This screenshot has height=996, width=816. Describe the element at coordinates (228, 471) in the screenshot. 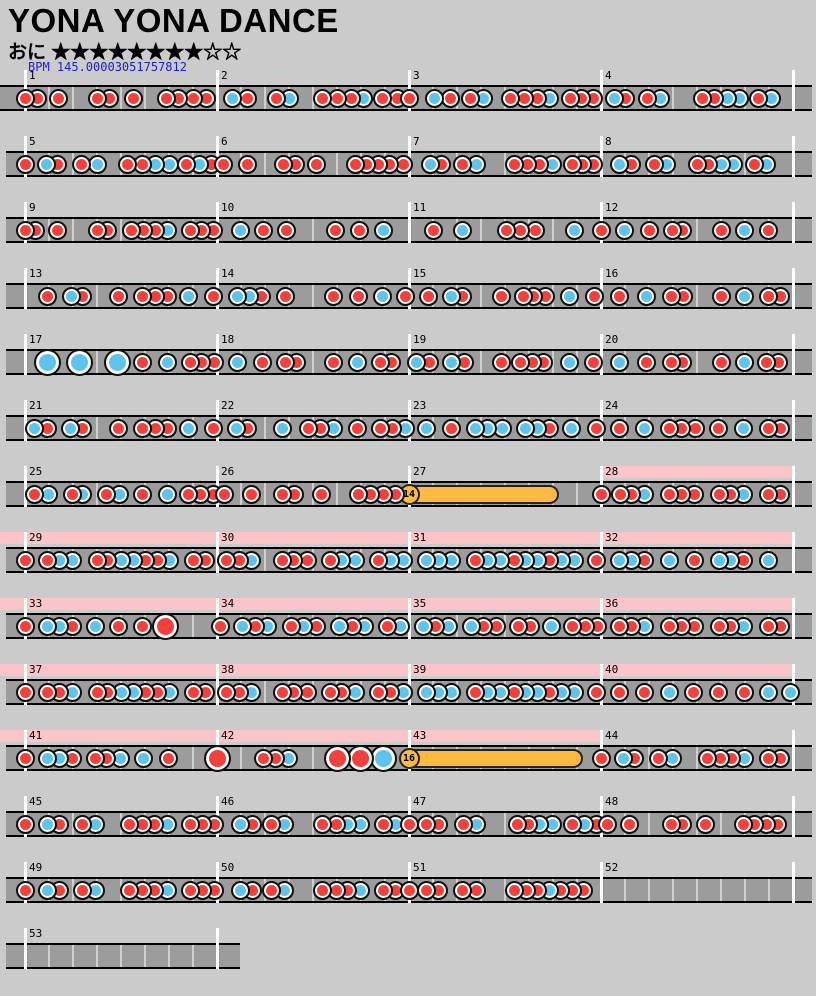

I see `measure-number: 26` at that location.